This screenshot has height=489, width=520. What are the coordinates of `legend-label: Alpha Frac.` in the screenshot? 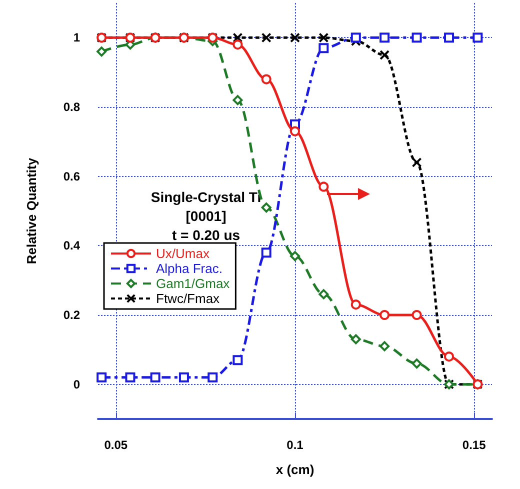 It's located at (189, 268).